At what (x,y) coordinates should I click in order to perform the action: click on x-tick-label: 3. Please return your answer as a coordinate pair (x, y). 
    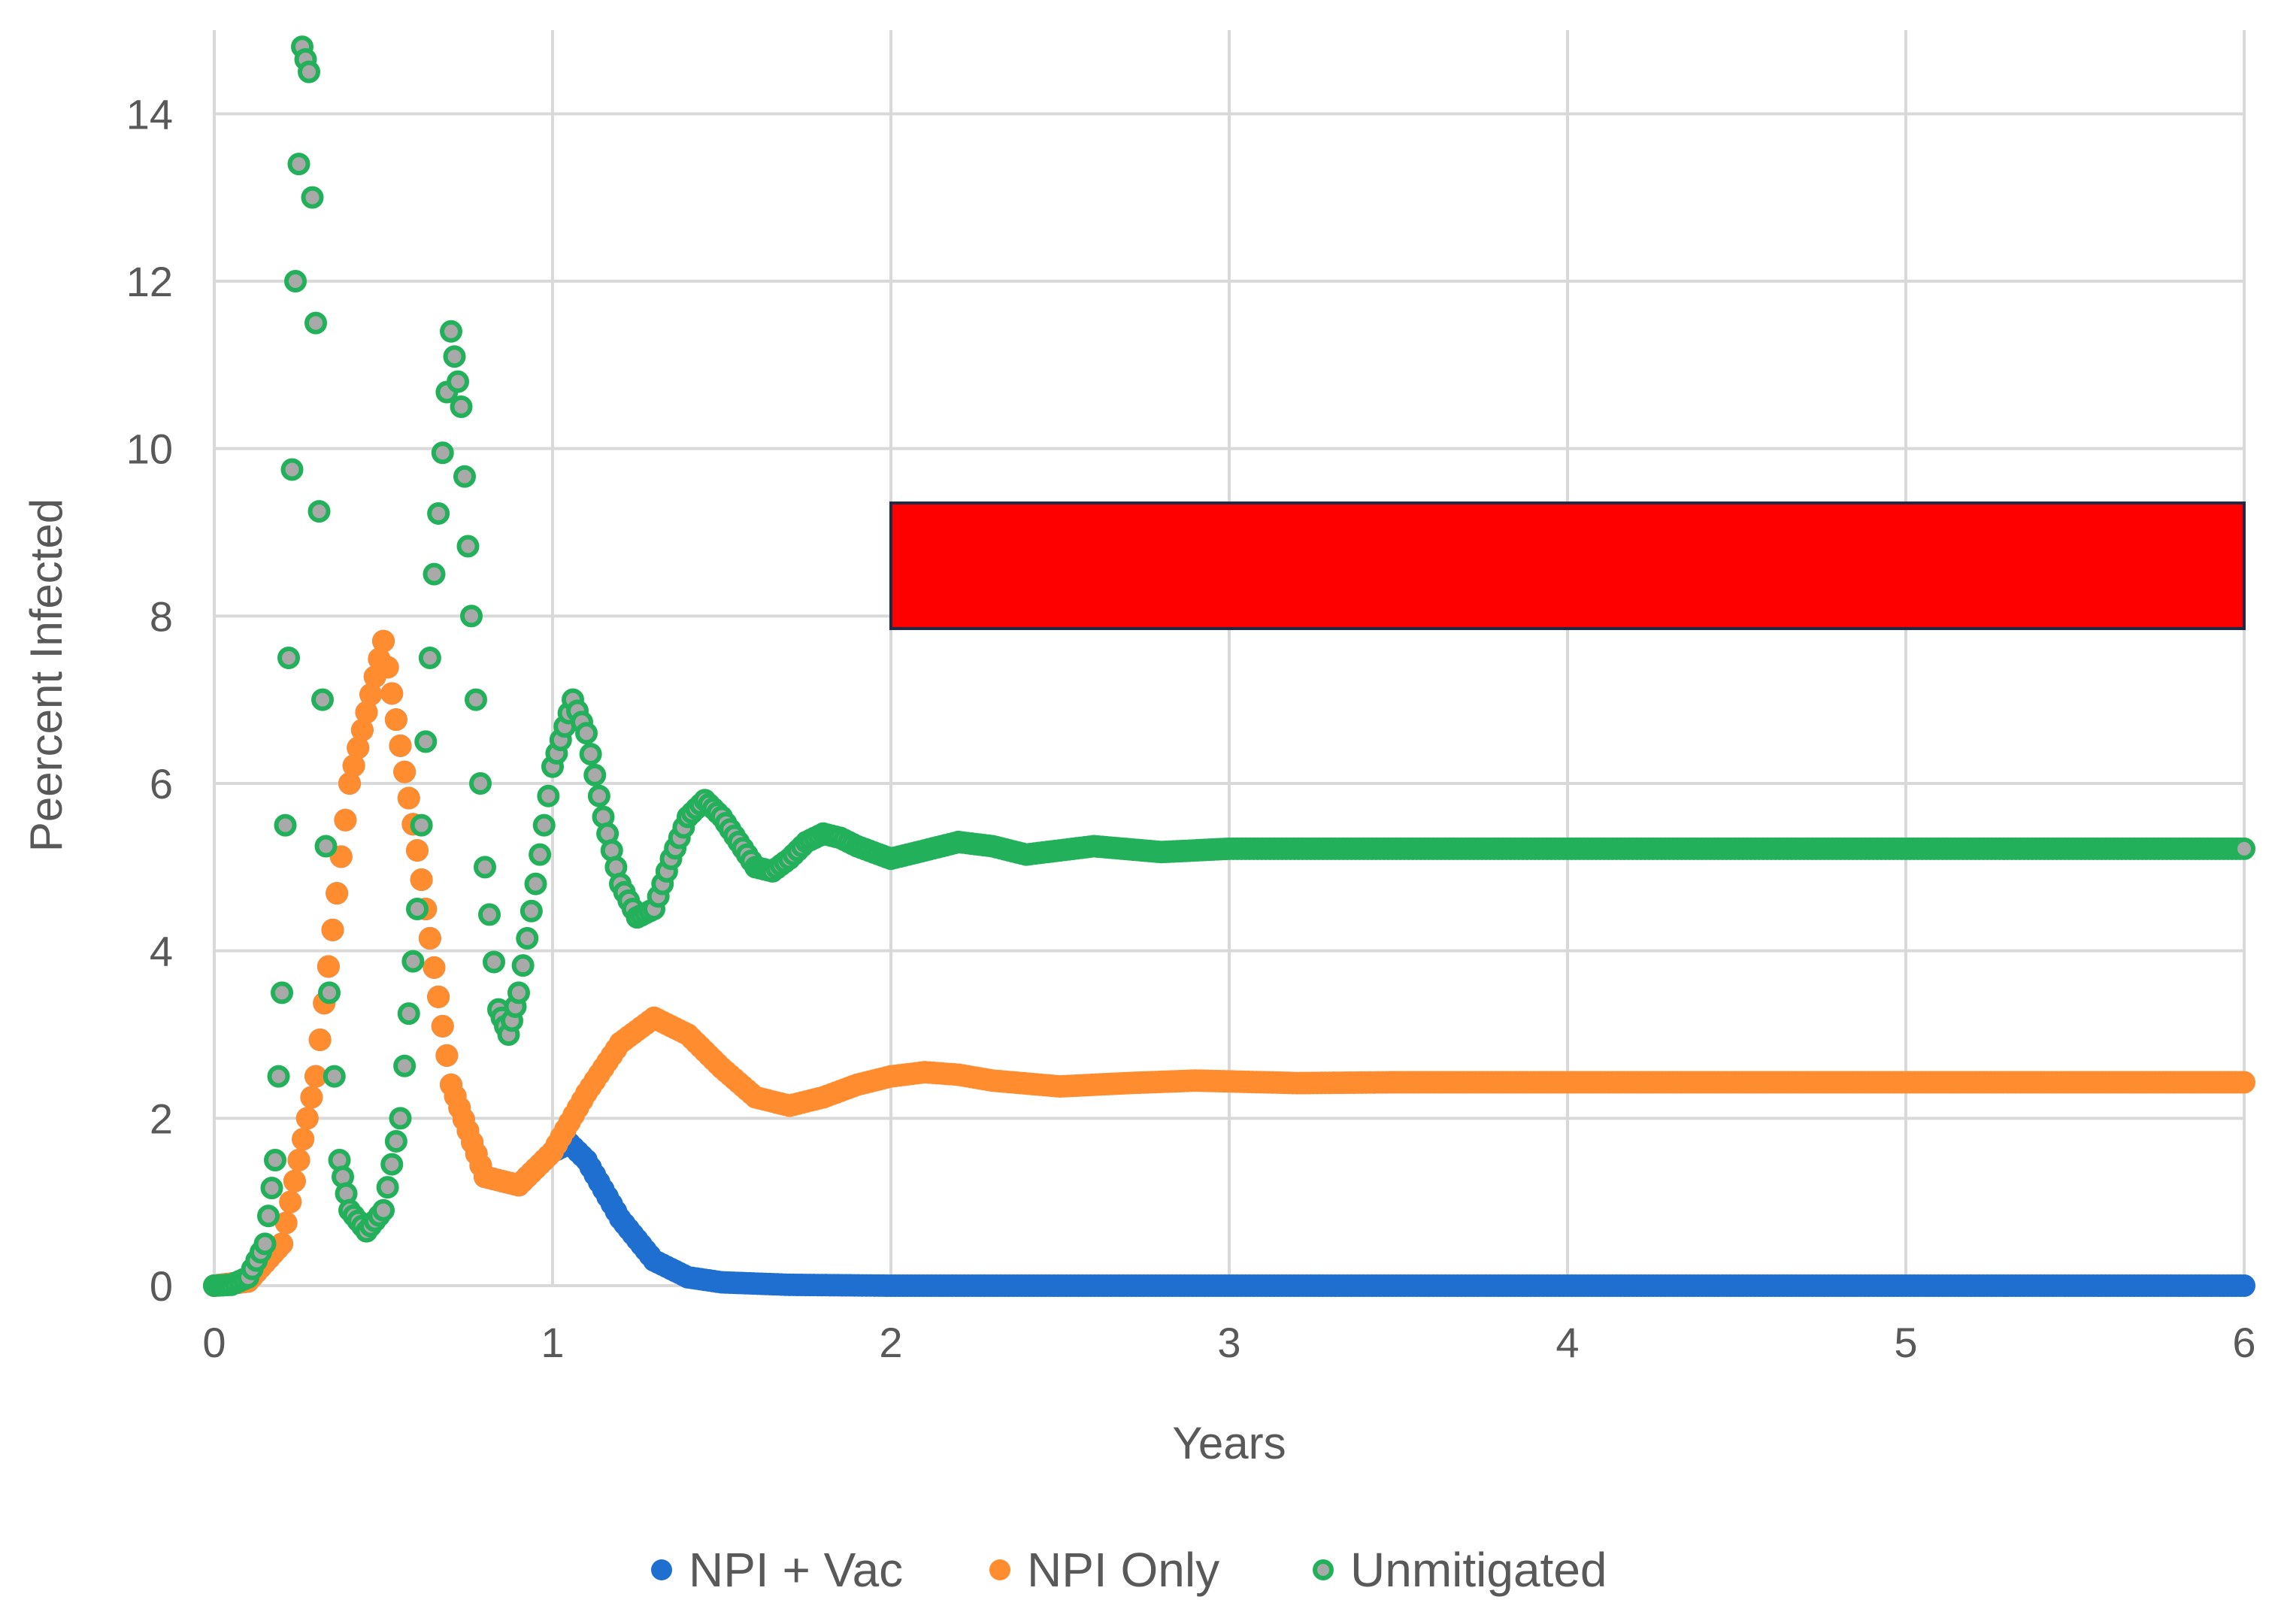
    Looking at the image, I should click on (1228, 1342).